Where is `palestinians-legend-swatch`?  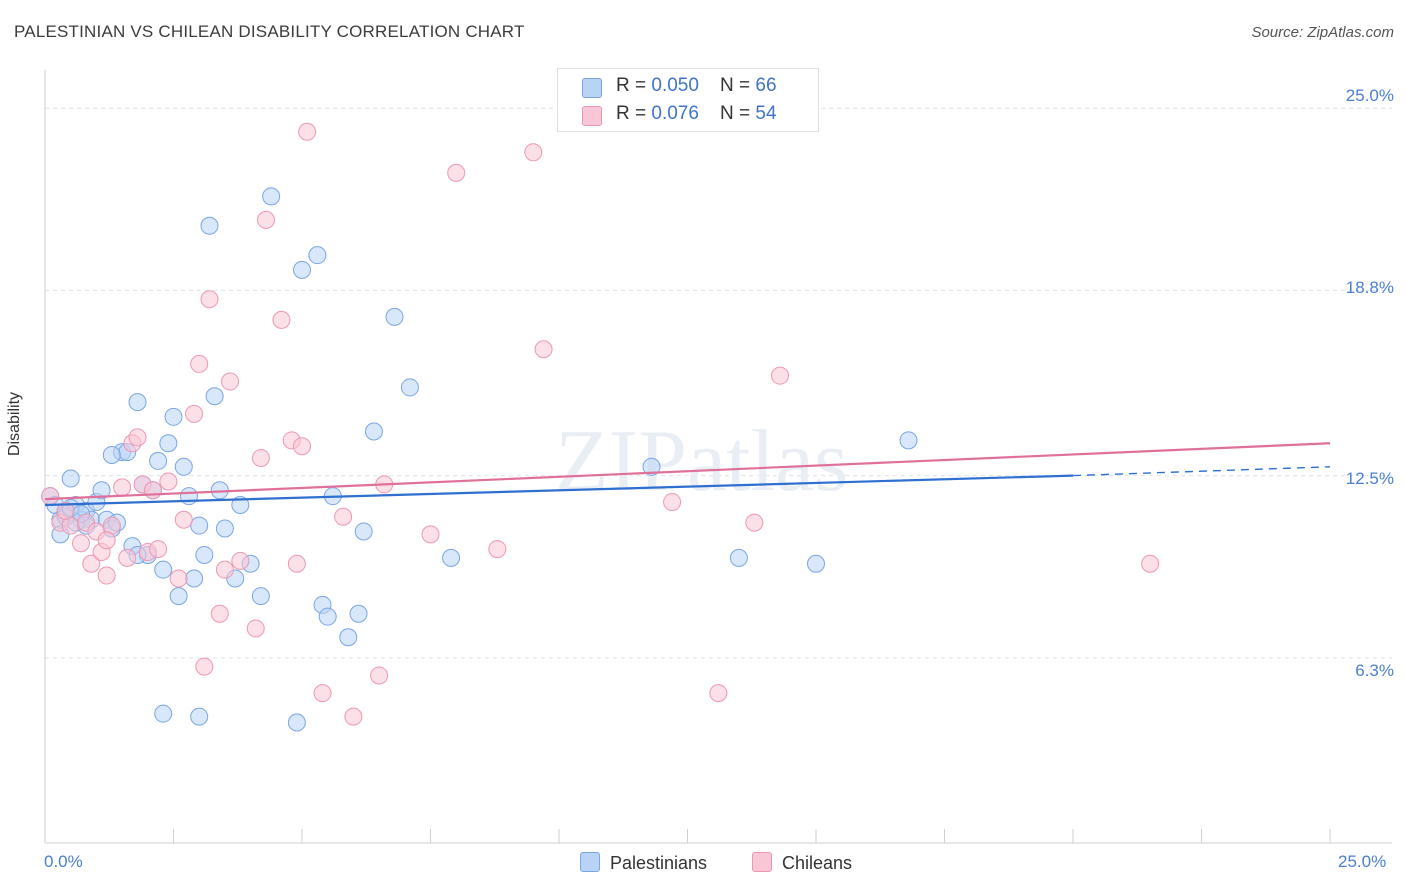 palestinians-legend-swatch is located at coordinates (590, 862).